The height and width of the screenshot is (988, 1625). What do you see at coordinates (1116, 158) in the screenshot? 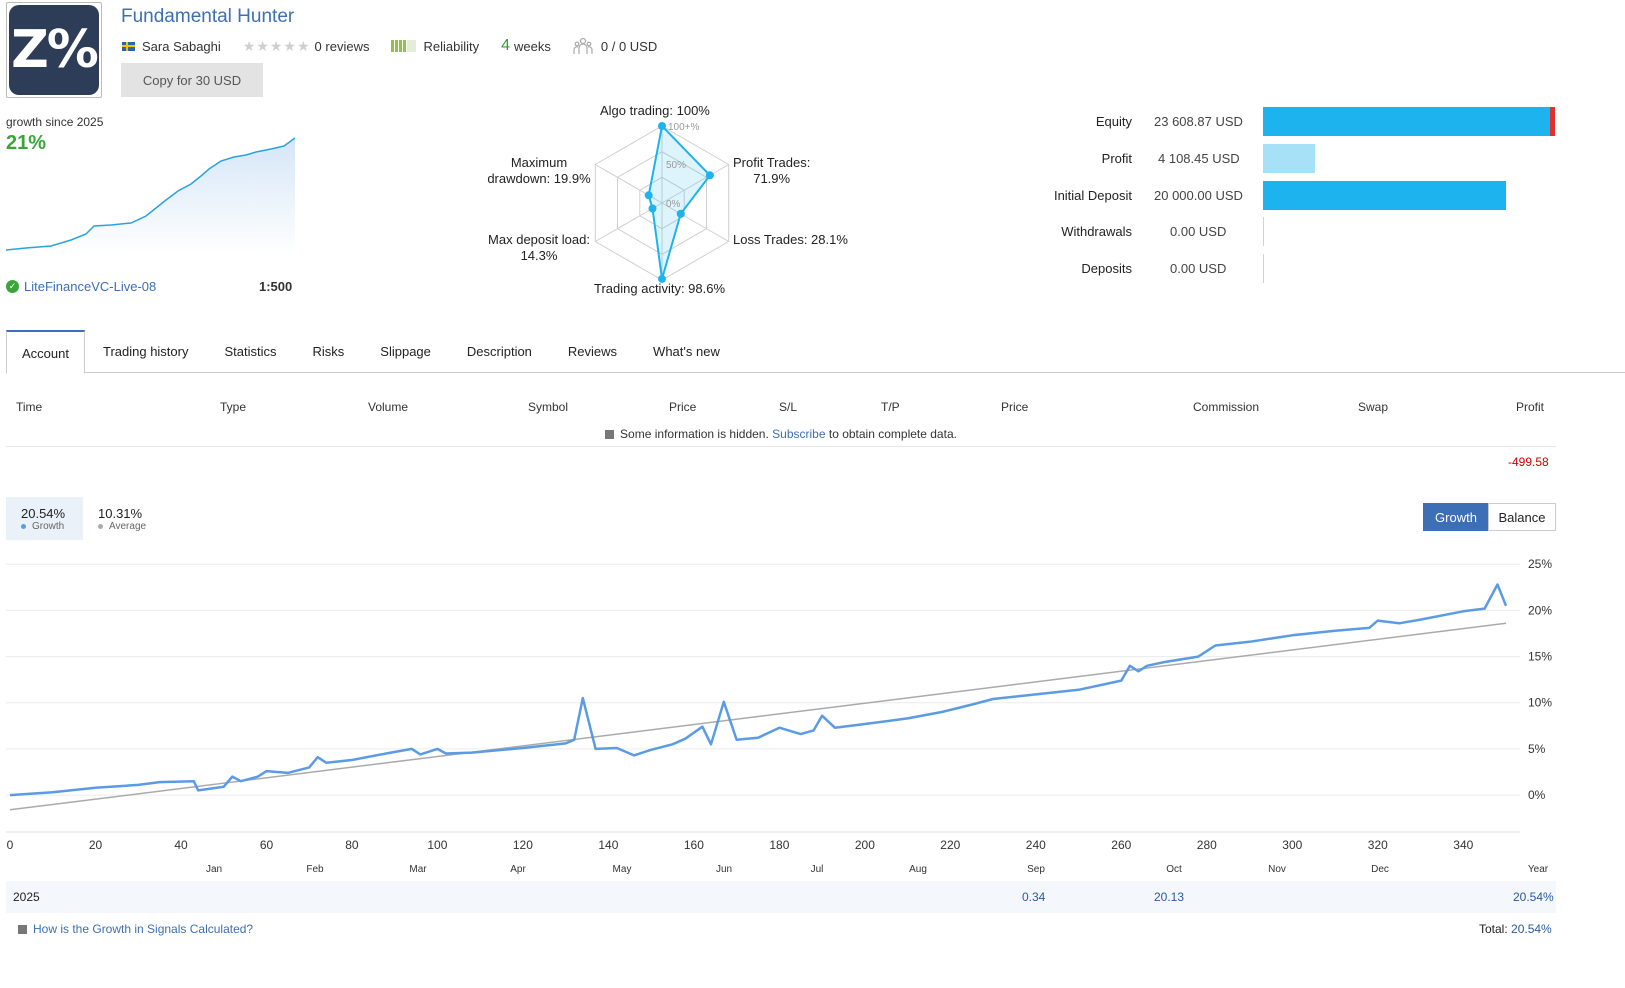
I see `profit-label: Profit` at bounding box center [1116, 158].